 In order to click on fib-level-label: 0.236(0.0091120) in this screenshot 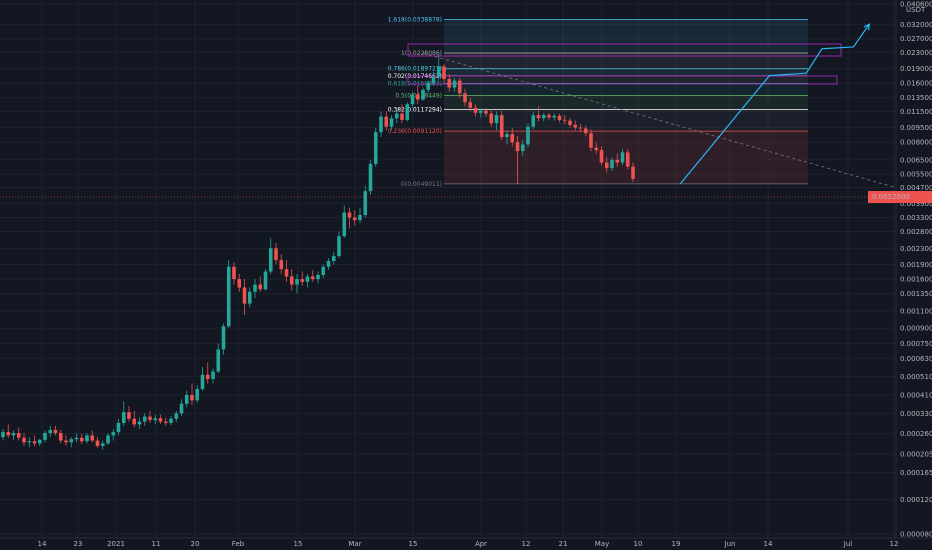, I will do `click(415, 131)`.